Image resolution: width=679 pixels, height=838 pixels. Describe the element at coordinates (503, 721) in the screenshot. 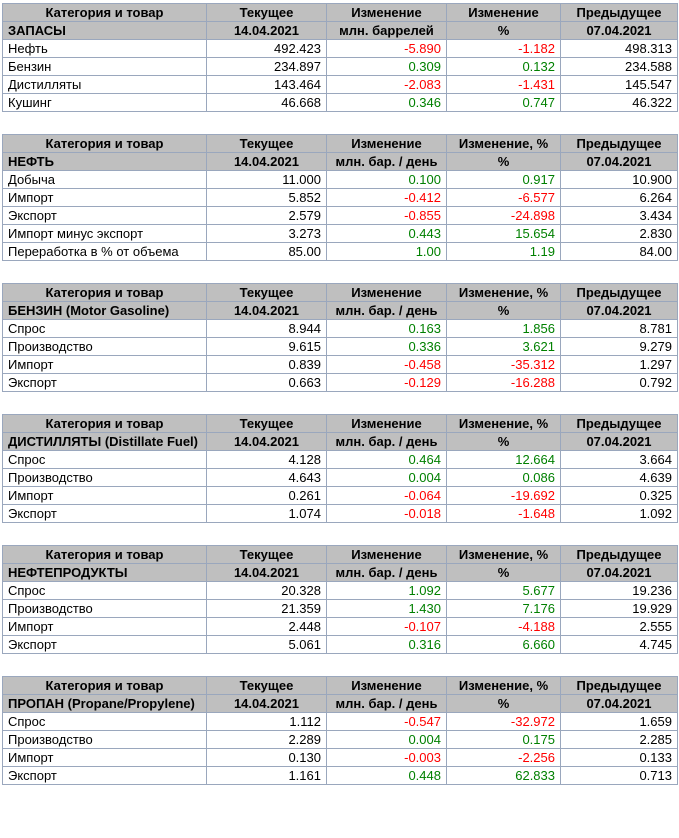

I see `change-percent-value: -32.972` at that location.